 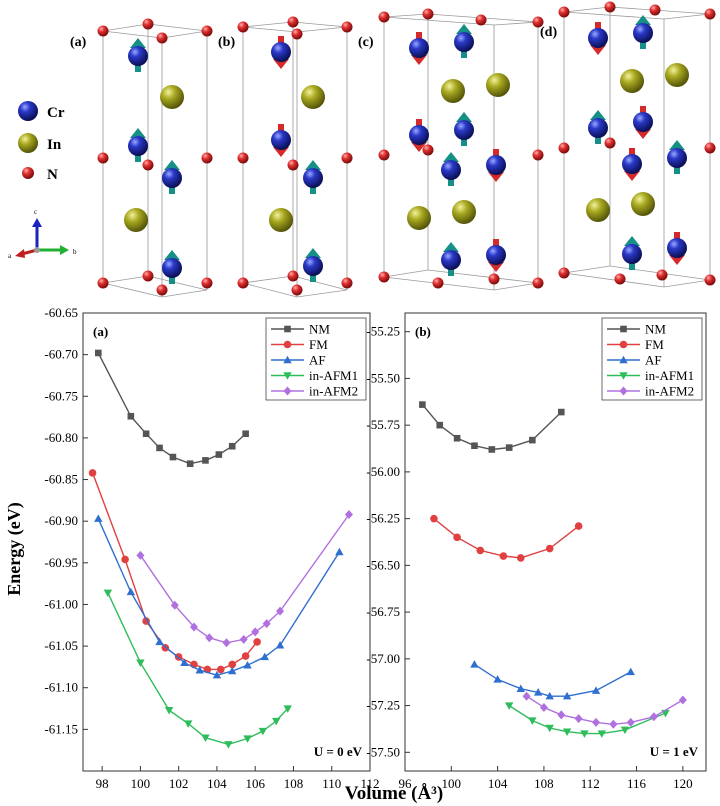 What do you see at coordinates (318, 344) in the screenshot?
I see `legend-label: FM` at bounding box center [318, 344].